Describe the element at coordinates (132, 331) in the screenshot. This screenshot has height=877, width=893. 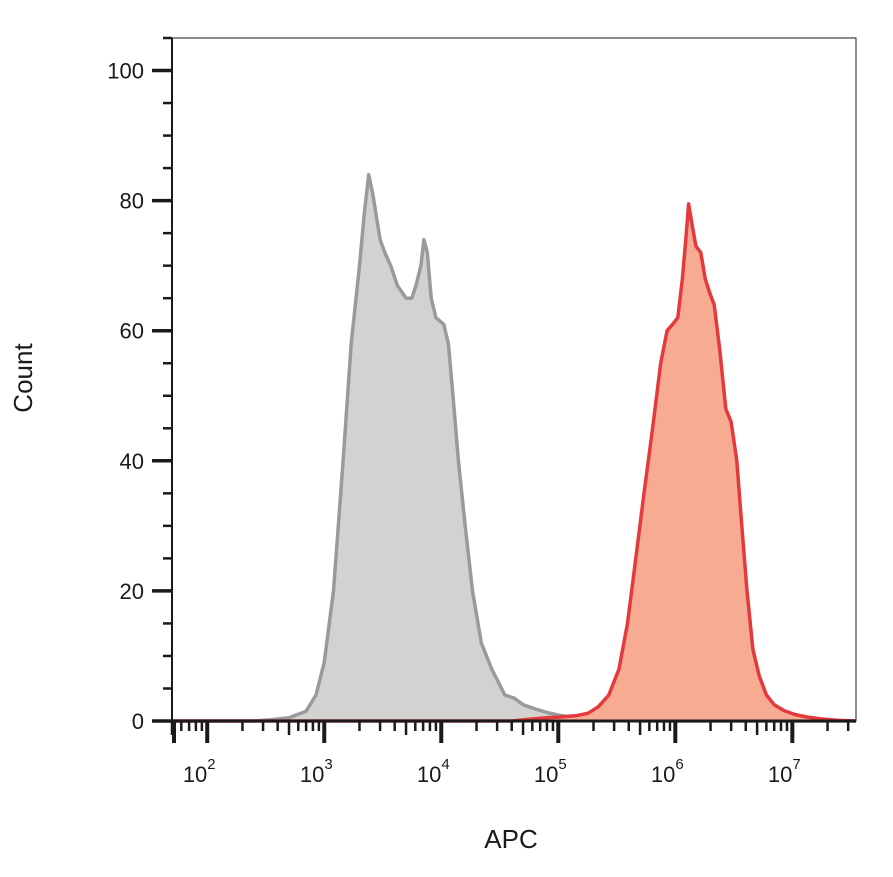
I see `y-tick-label: 60` at that location.